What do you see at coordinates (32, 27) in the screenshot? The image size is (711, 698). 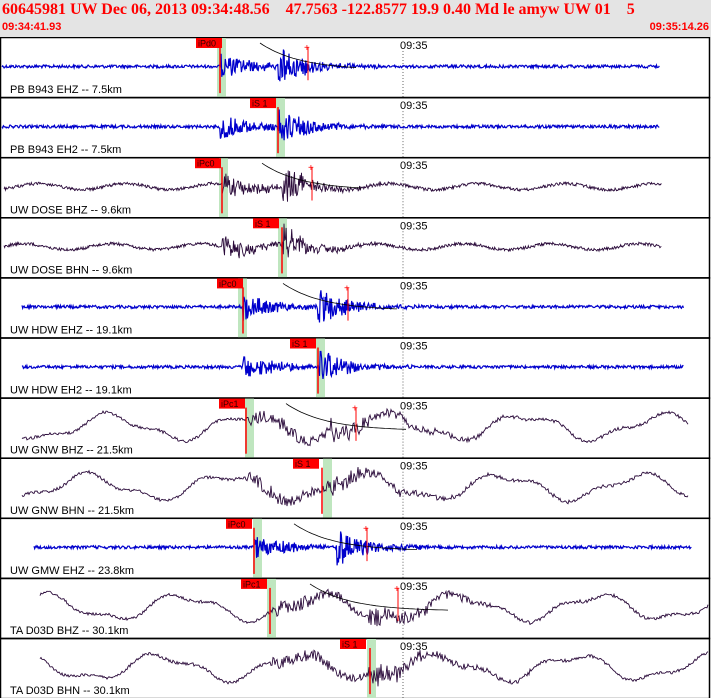 I see `window-start-time: 09:34:41.93` at bounding box center [32, 27].